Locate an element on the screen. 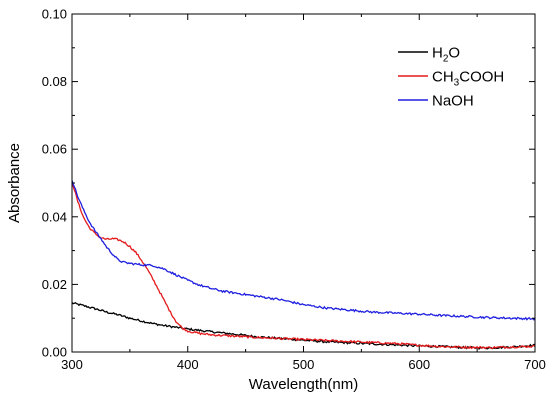 The image size is (550, 401). y-tick-label: 0.10 is located at coordinates (54, 14).